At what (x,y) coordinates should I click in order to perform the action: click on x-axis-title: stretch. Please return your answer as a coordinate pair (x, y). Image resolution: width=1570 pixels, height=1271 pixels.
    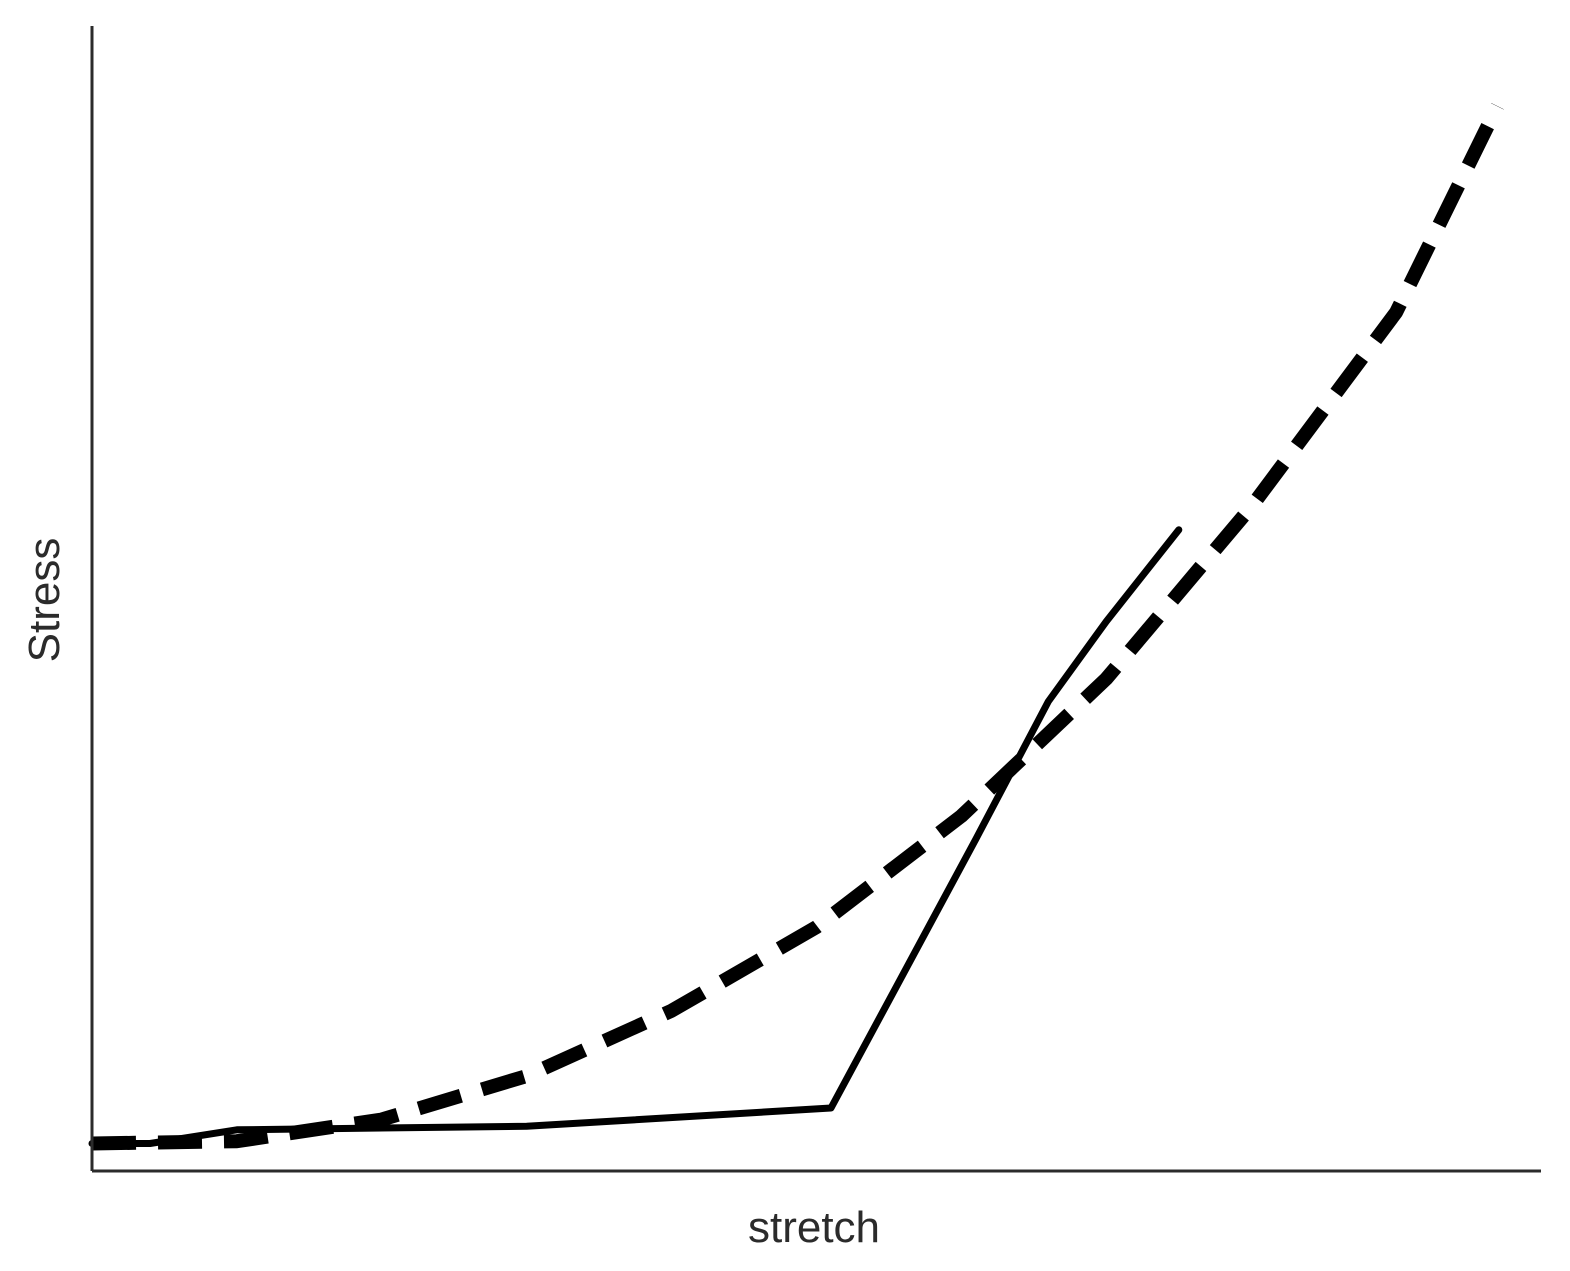
    Looking at the image, I should click on (814, 1227).